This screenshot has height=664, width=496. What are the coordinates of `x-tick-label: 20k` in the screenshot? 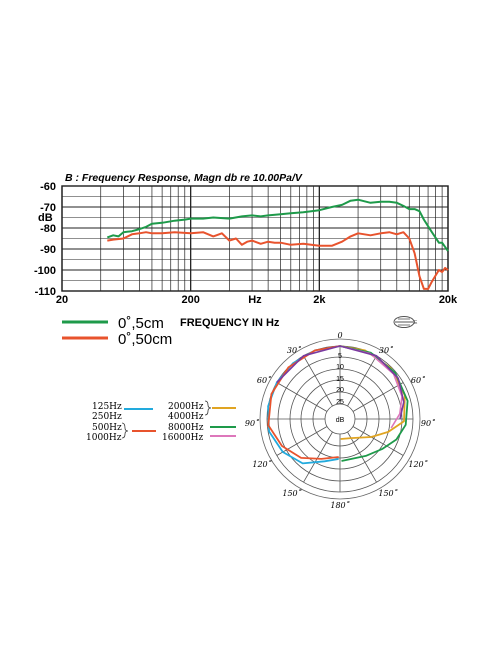 It's located at (448, 300).